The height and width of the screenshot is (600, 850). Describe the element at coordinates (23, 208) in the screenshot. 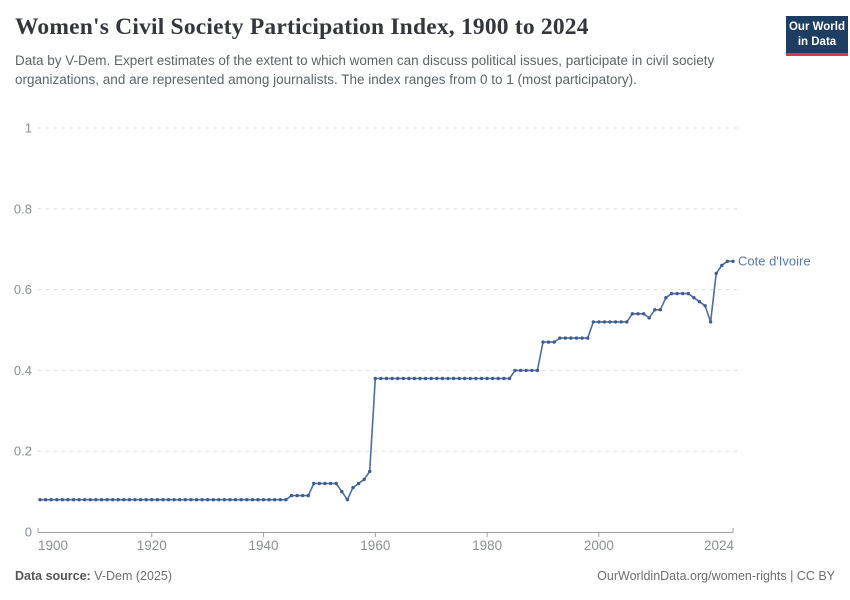

I see `y-tick-label: 0.8` at that location.